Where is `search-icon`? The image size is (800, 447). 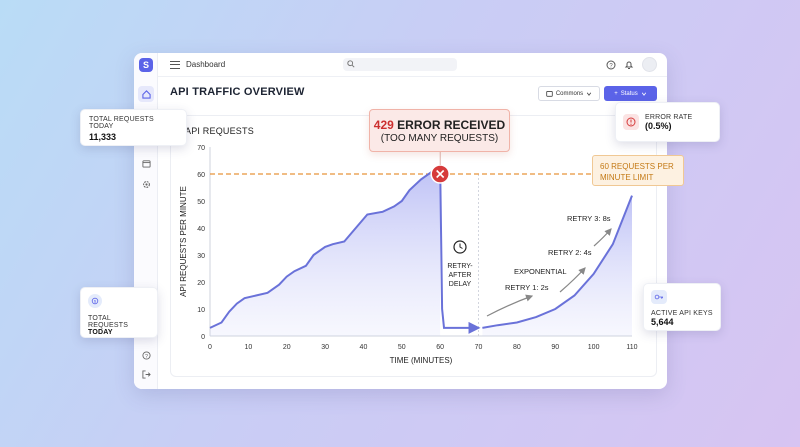 search-icon is located at coordinates (351, 64).